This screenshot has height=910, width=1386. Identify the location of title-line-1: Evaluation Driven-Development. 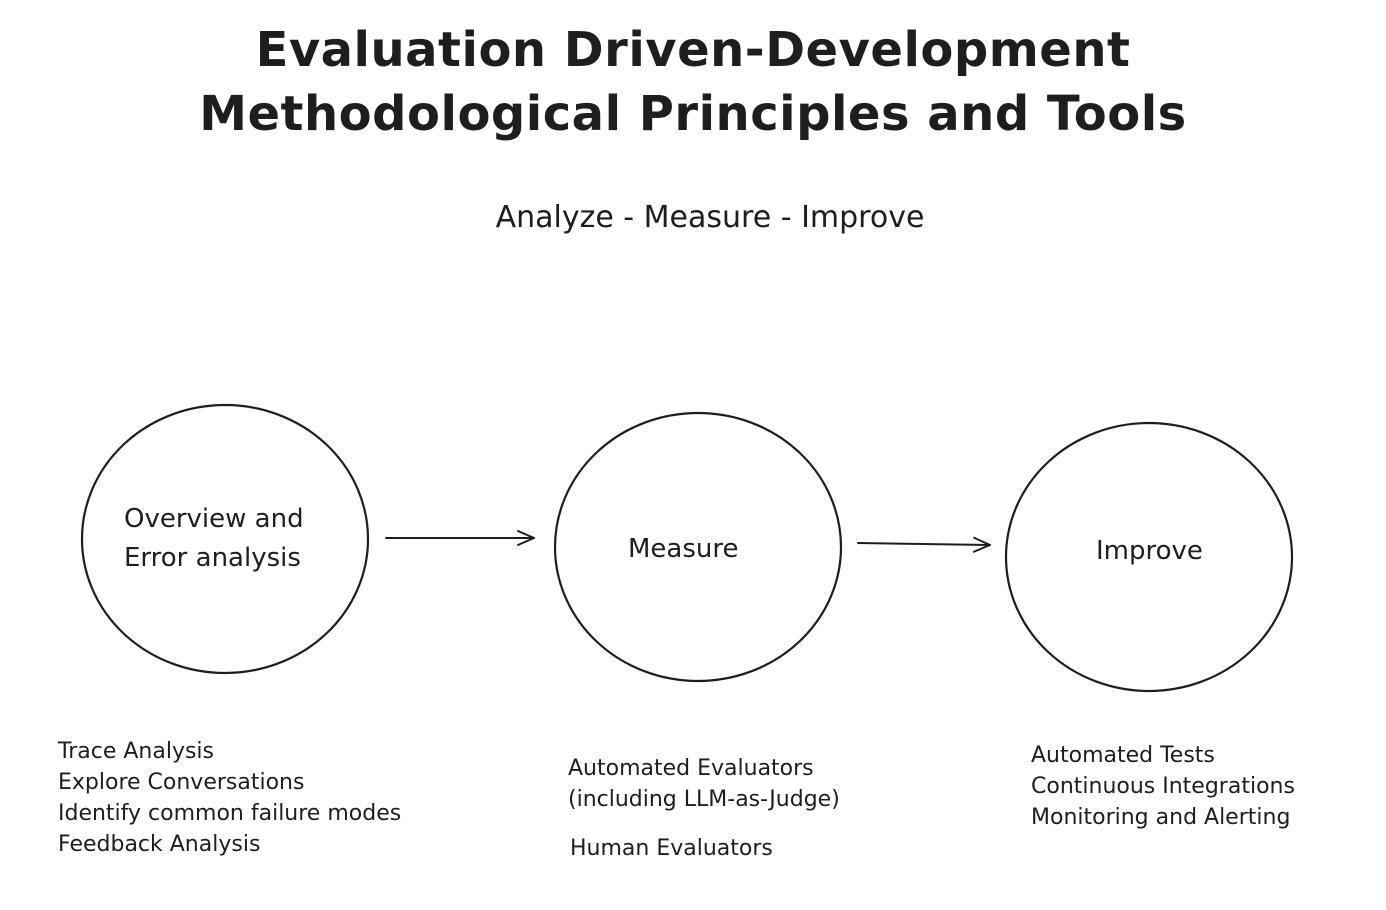
(693, 50).